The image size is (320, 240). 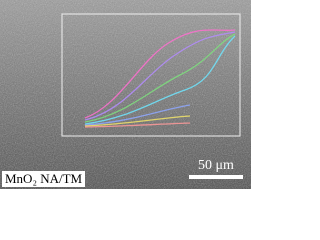 I want to click on sample-label: MnO₂ NA/TM, so click(x=44, y=179).